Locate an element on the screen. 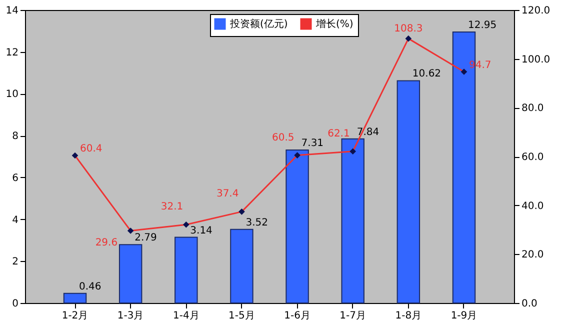 This screenshot has height=330, width=561. y2-tick-label: 60.0 is located at coordinates (533, 157).